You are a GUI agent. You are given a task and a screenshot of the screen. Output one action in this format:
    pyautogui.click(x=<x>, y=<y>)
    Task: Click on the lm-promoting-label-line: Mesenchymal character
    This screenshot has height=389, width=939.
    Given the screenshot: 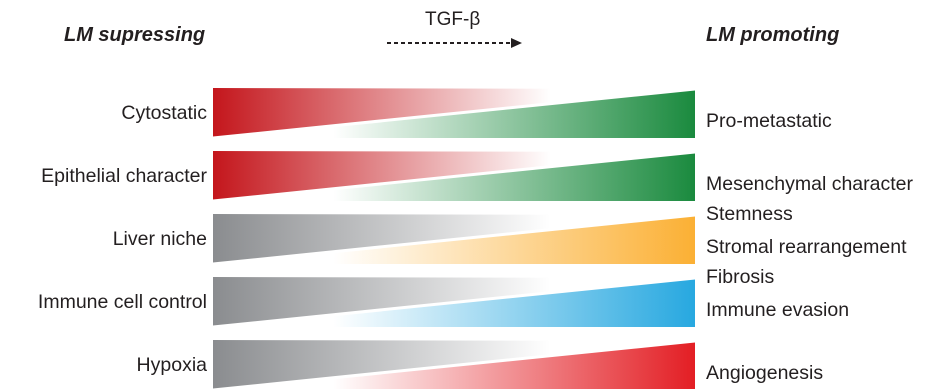 What is the action you would take?
    pyautogui.click(x=809, y=184)
    